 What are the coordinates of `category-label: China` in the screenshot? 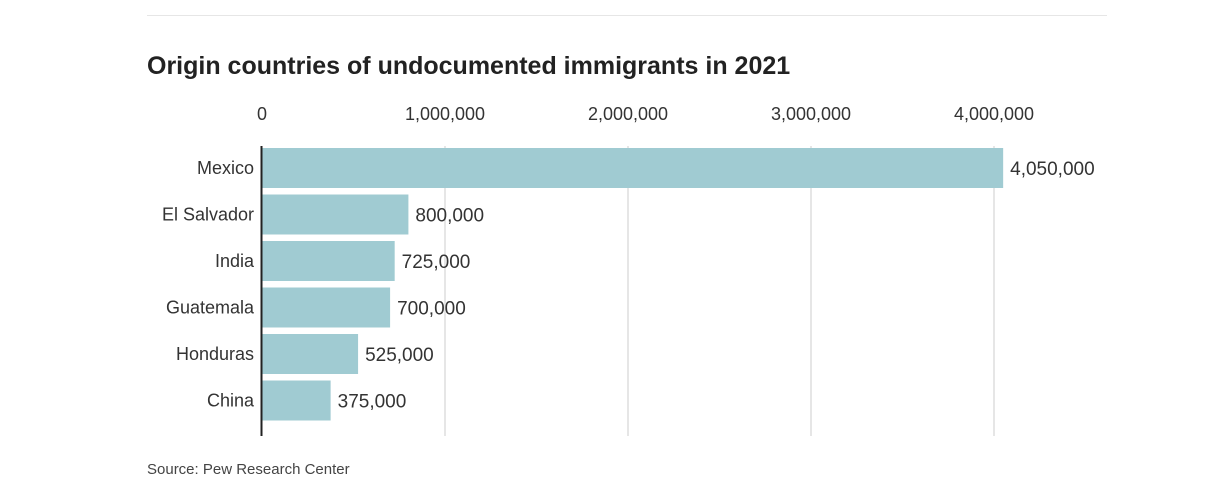 It's located at (231, 401).